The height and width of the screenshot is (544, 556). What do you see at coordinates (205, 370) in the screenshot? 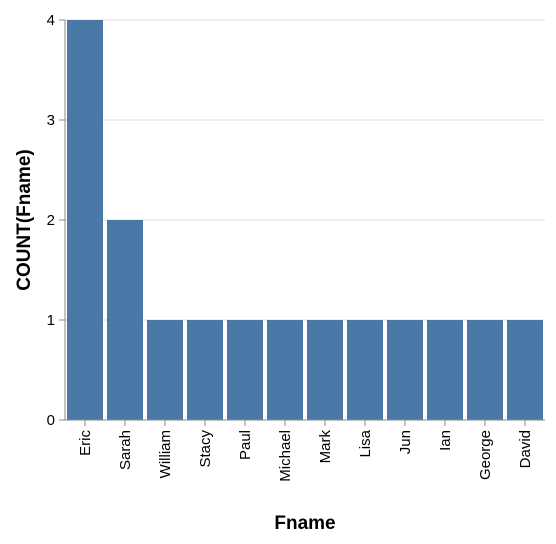
I see `bar-stacy` at bounding box center [205, 370].